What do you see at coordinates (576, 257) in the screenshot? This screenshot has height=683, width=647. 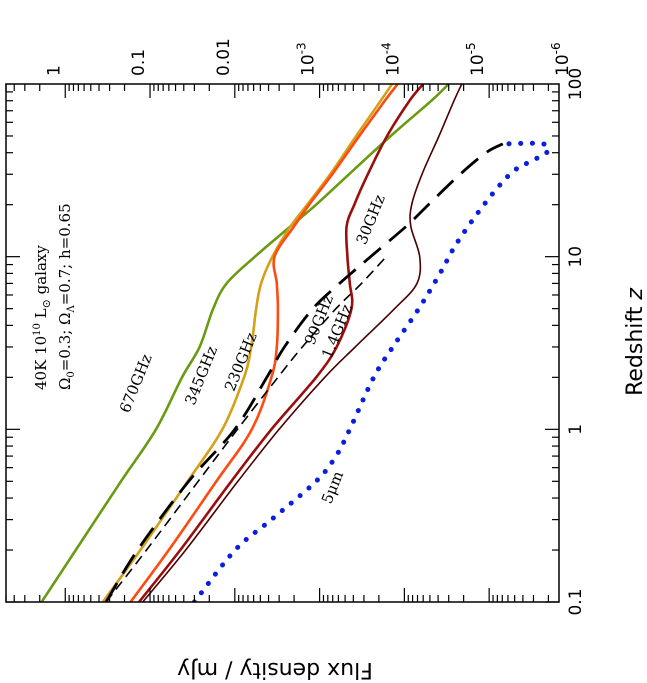 I see `x-tick-label: 10` at bounding box center [576, 257].